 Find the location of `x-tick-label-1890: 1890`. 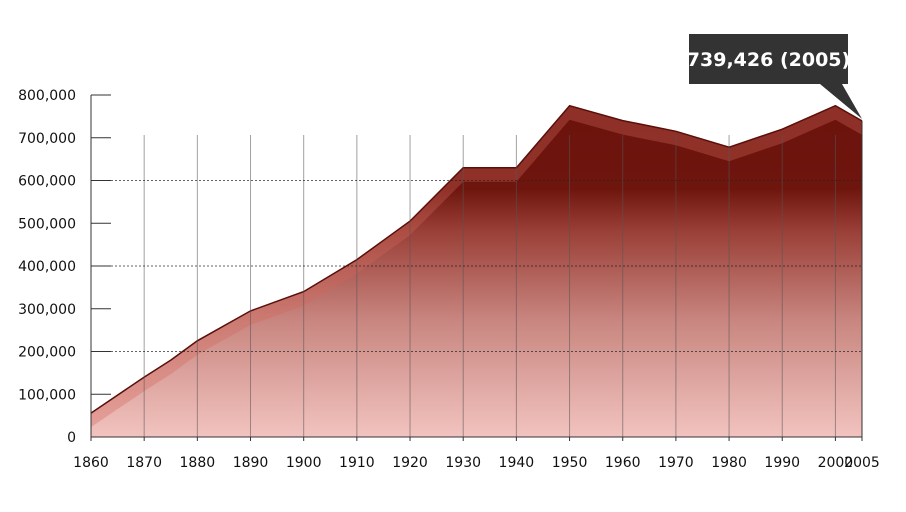

x-tick-label-1890: 1890 is located at coordinates (251, 463).